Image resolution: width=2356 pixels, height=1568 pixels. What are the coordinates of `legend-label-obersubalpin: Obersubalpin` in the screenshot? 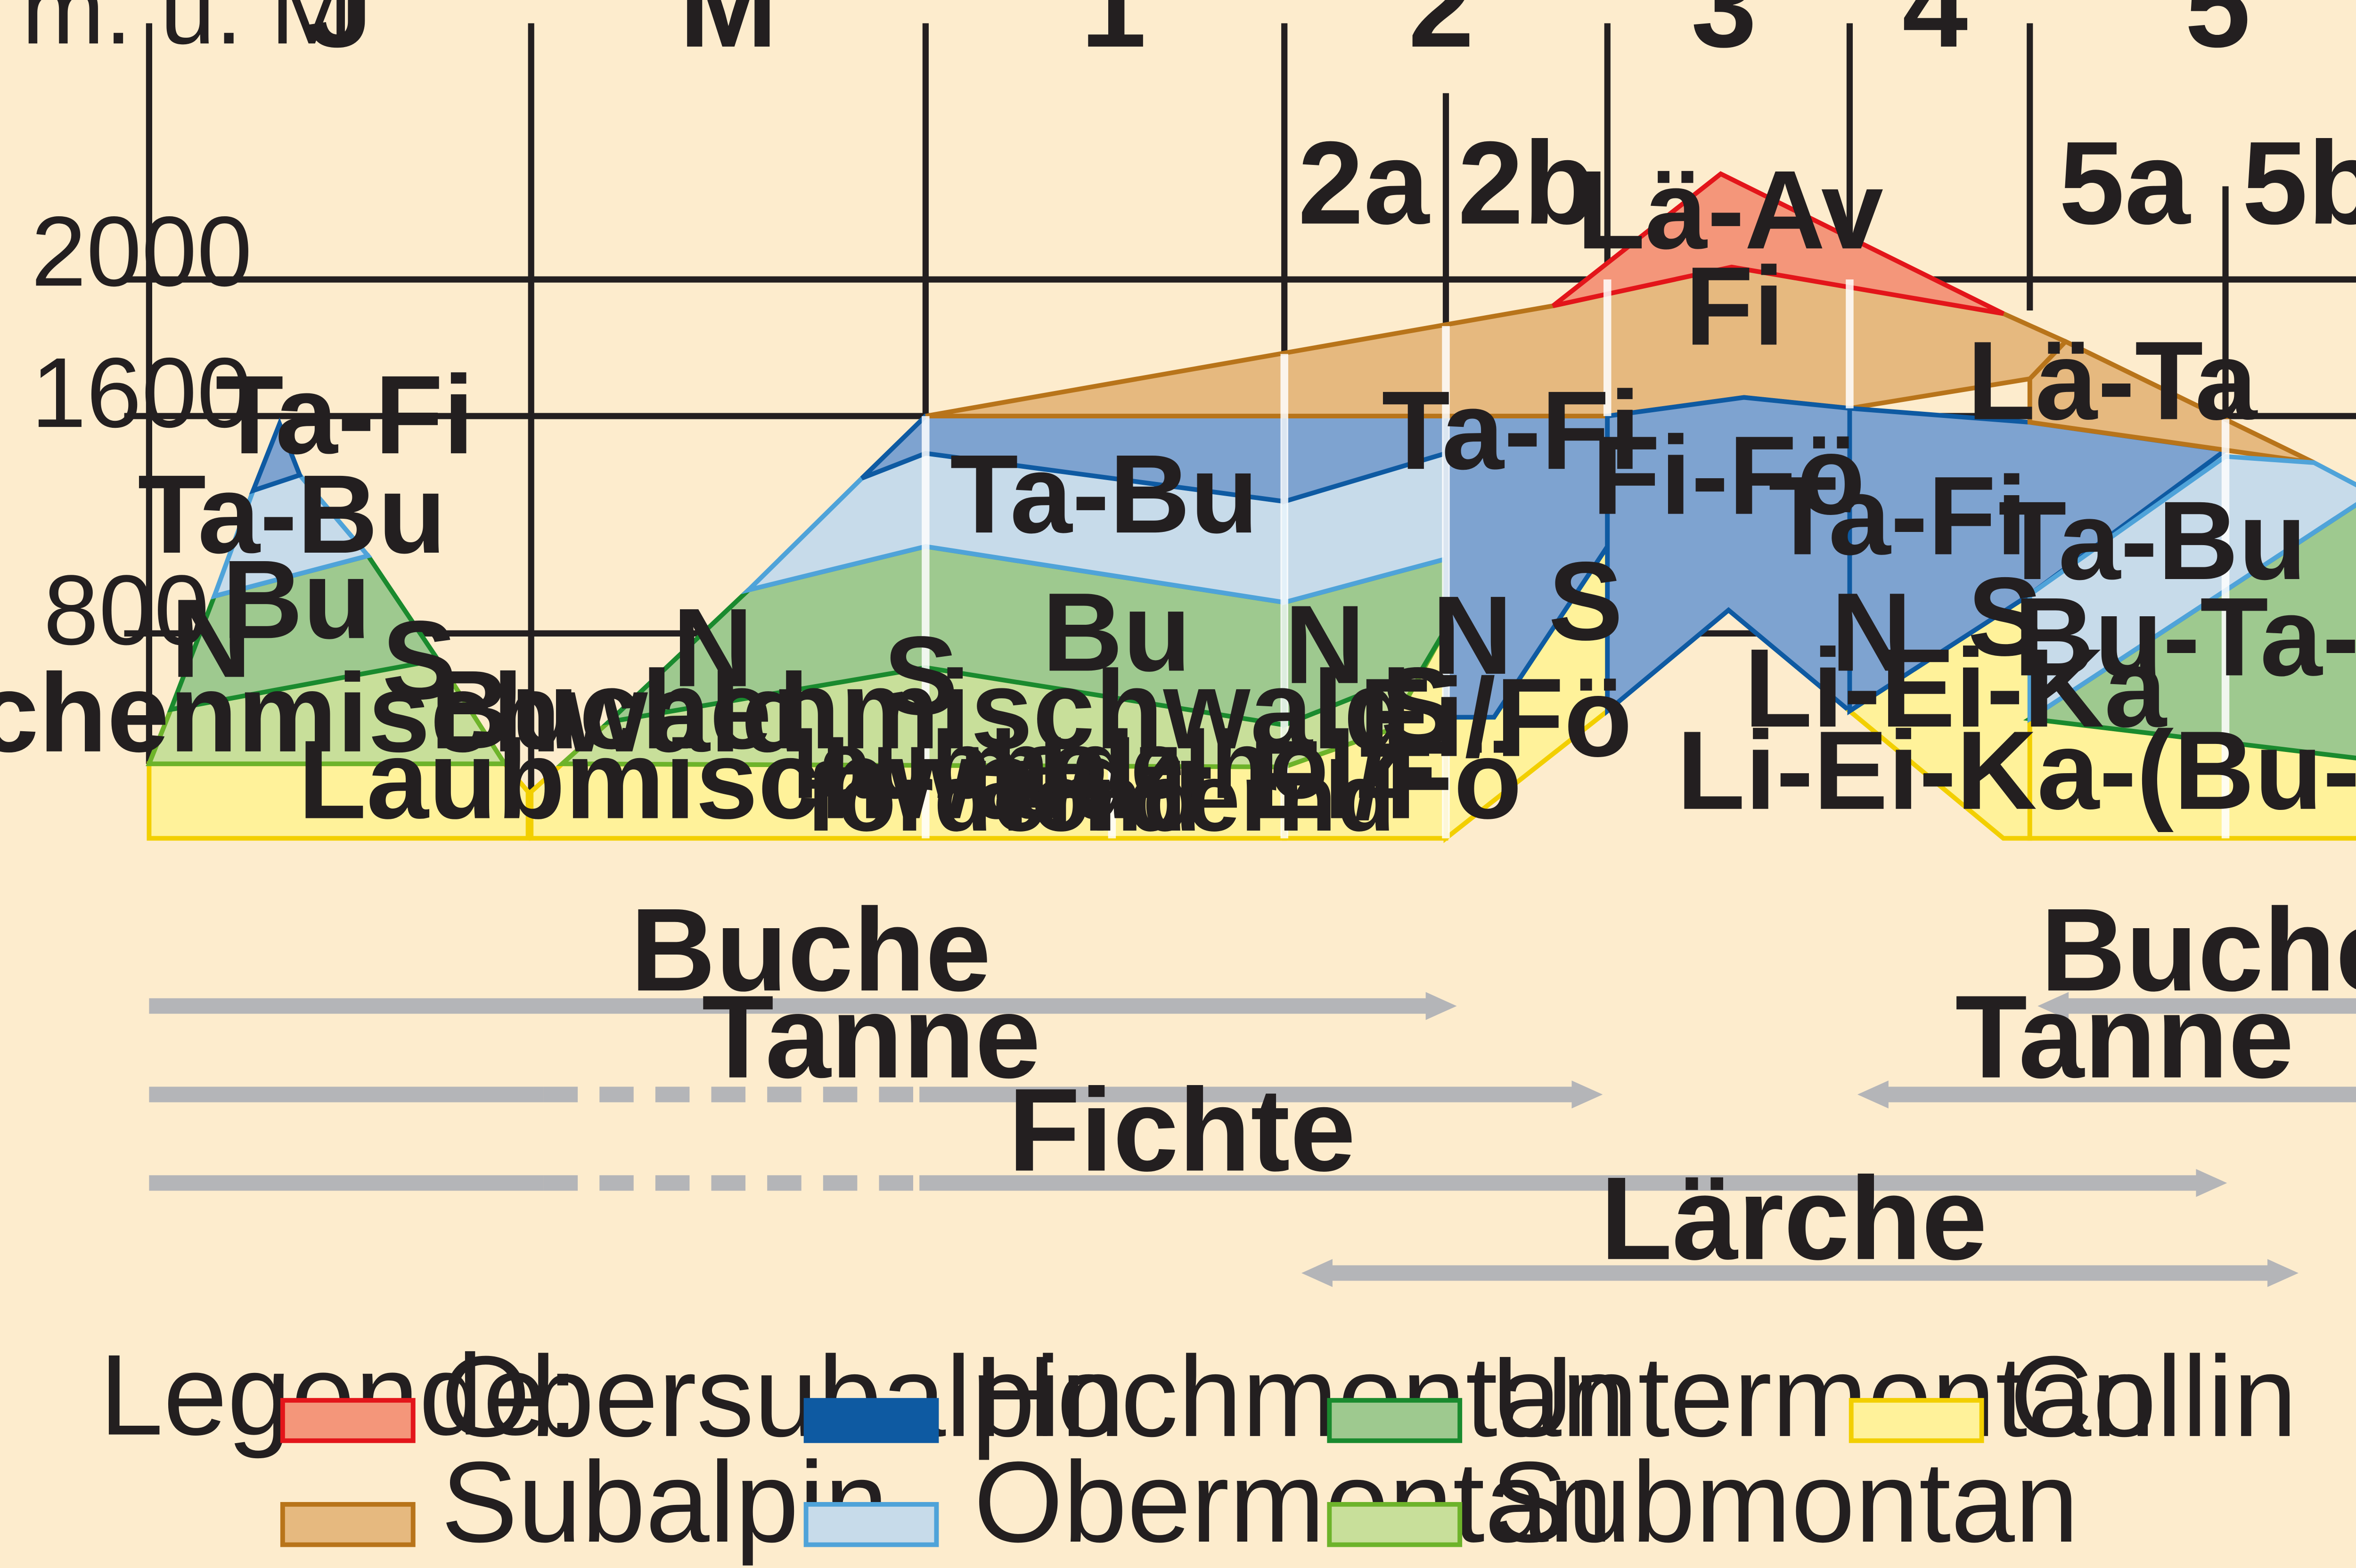 It's located at (783, 1396).